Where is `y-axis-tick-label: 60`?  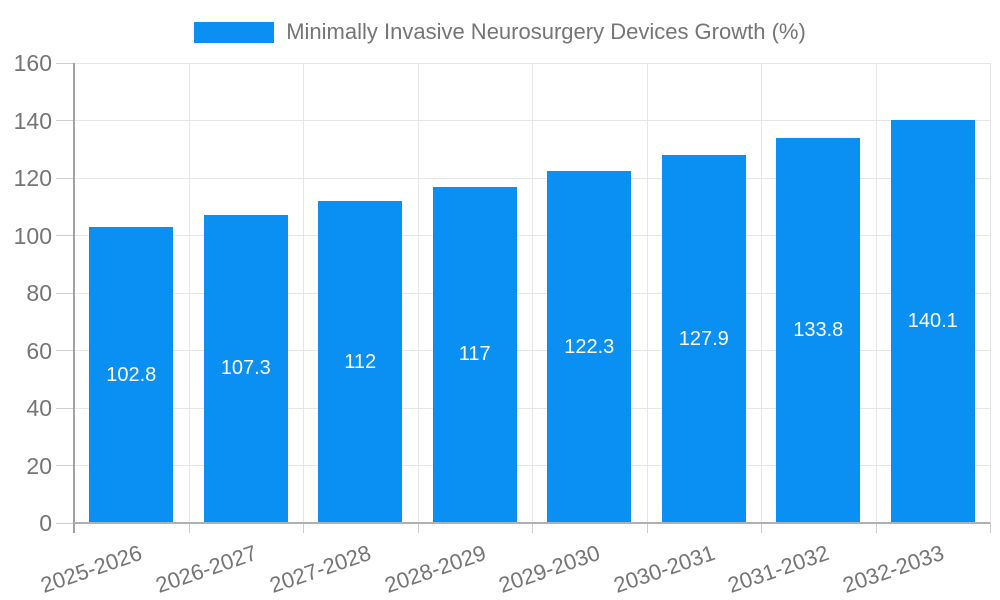 y-axis-tick-label: 60 is located at coordinates (39, 350).